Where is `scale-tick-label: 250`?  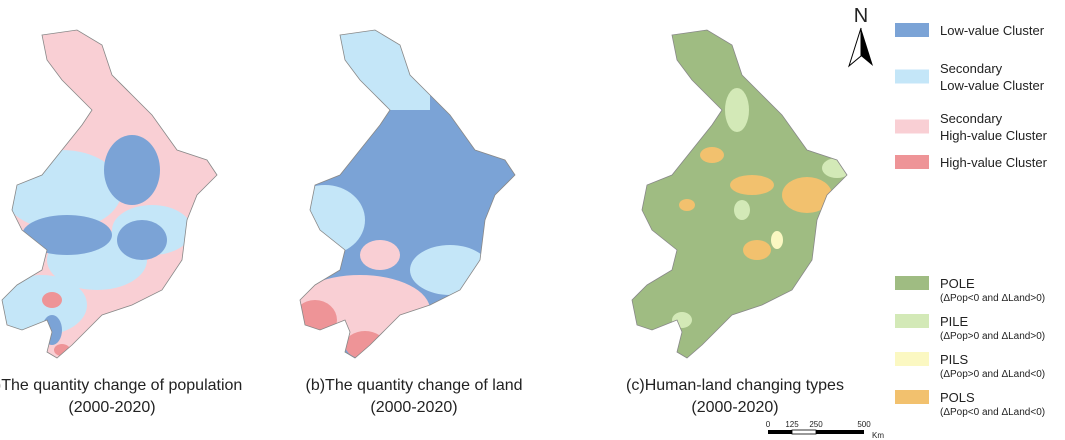 scale-tick-label: 250 is located at coordinates (816, 424).